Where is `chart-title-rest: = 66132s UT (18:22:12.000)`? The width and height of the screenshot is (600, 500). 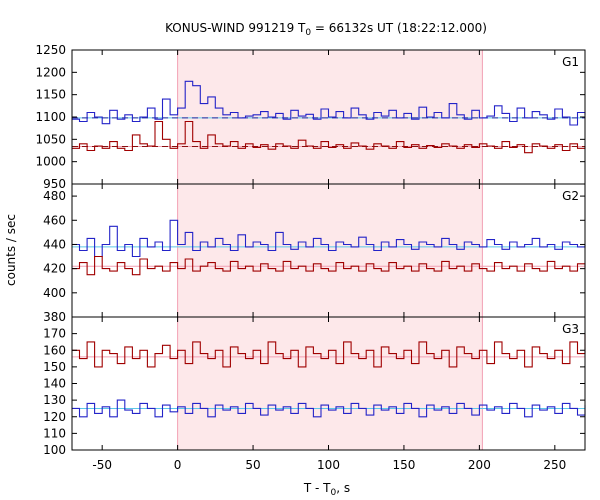
chart-title-rest: = 66132s UT (18:22:12.000) is located at coordinates (399, 28).